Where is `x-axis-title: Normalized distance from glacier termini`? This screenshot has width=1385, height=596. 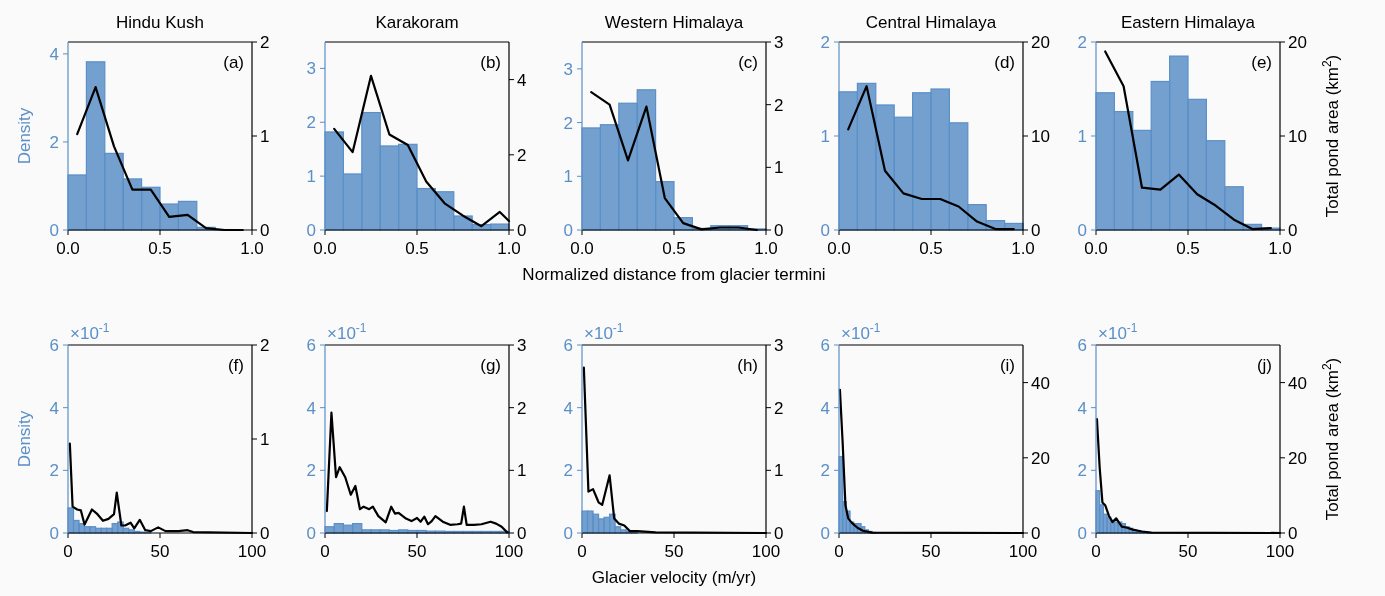
x-axis-title: Normalized distance from glacier termini is located at coordinates (674, 274).